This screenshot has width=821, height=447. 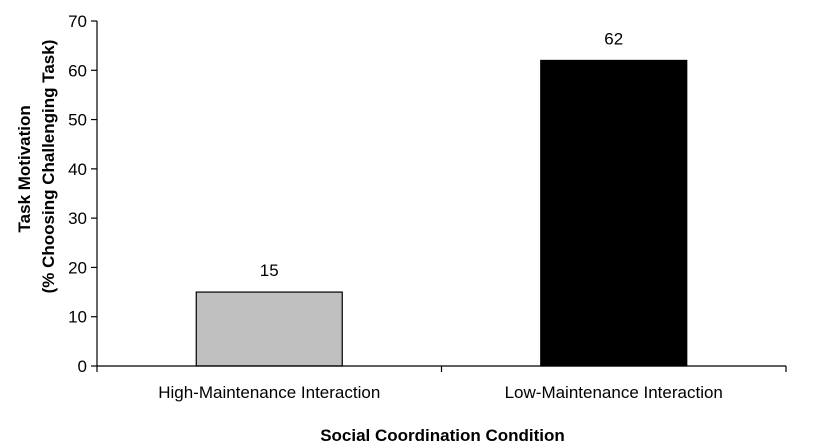 I want to click on y-tick-label: 0, so click(x=82, y=366).